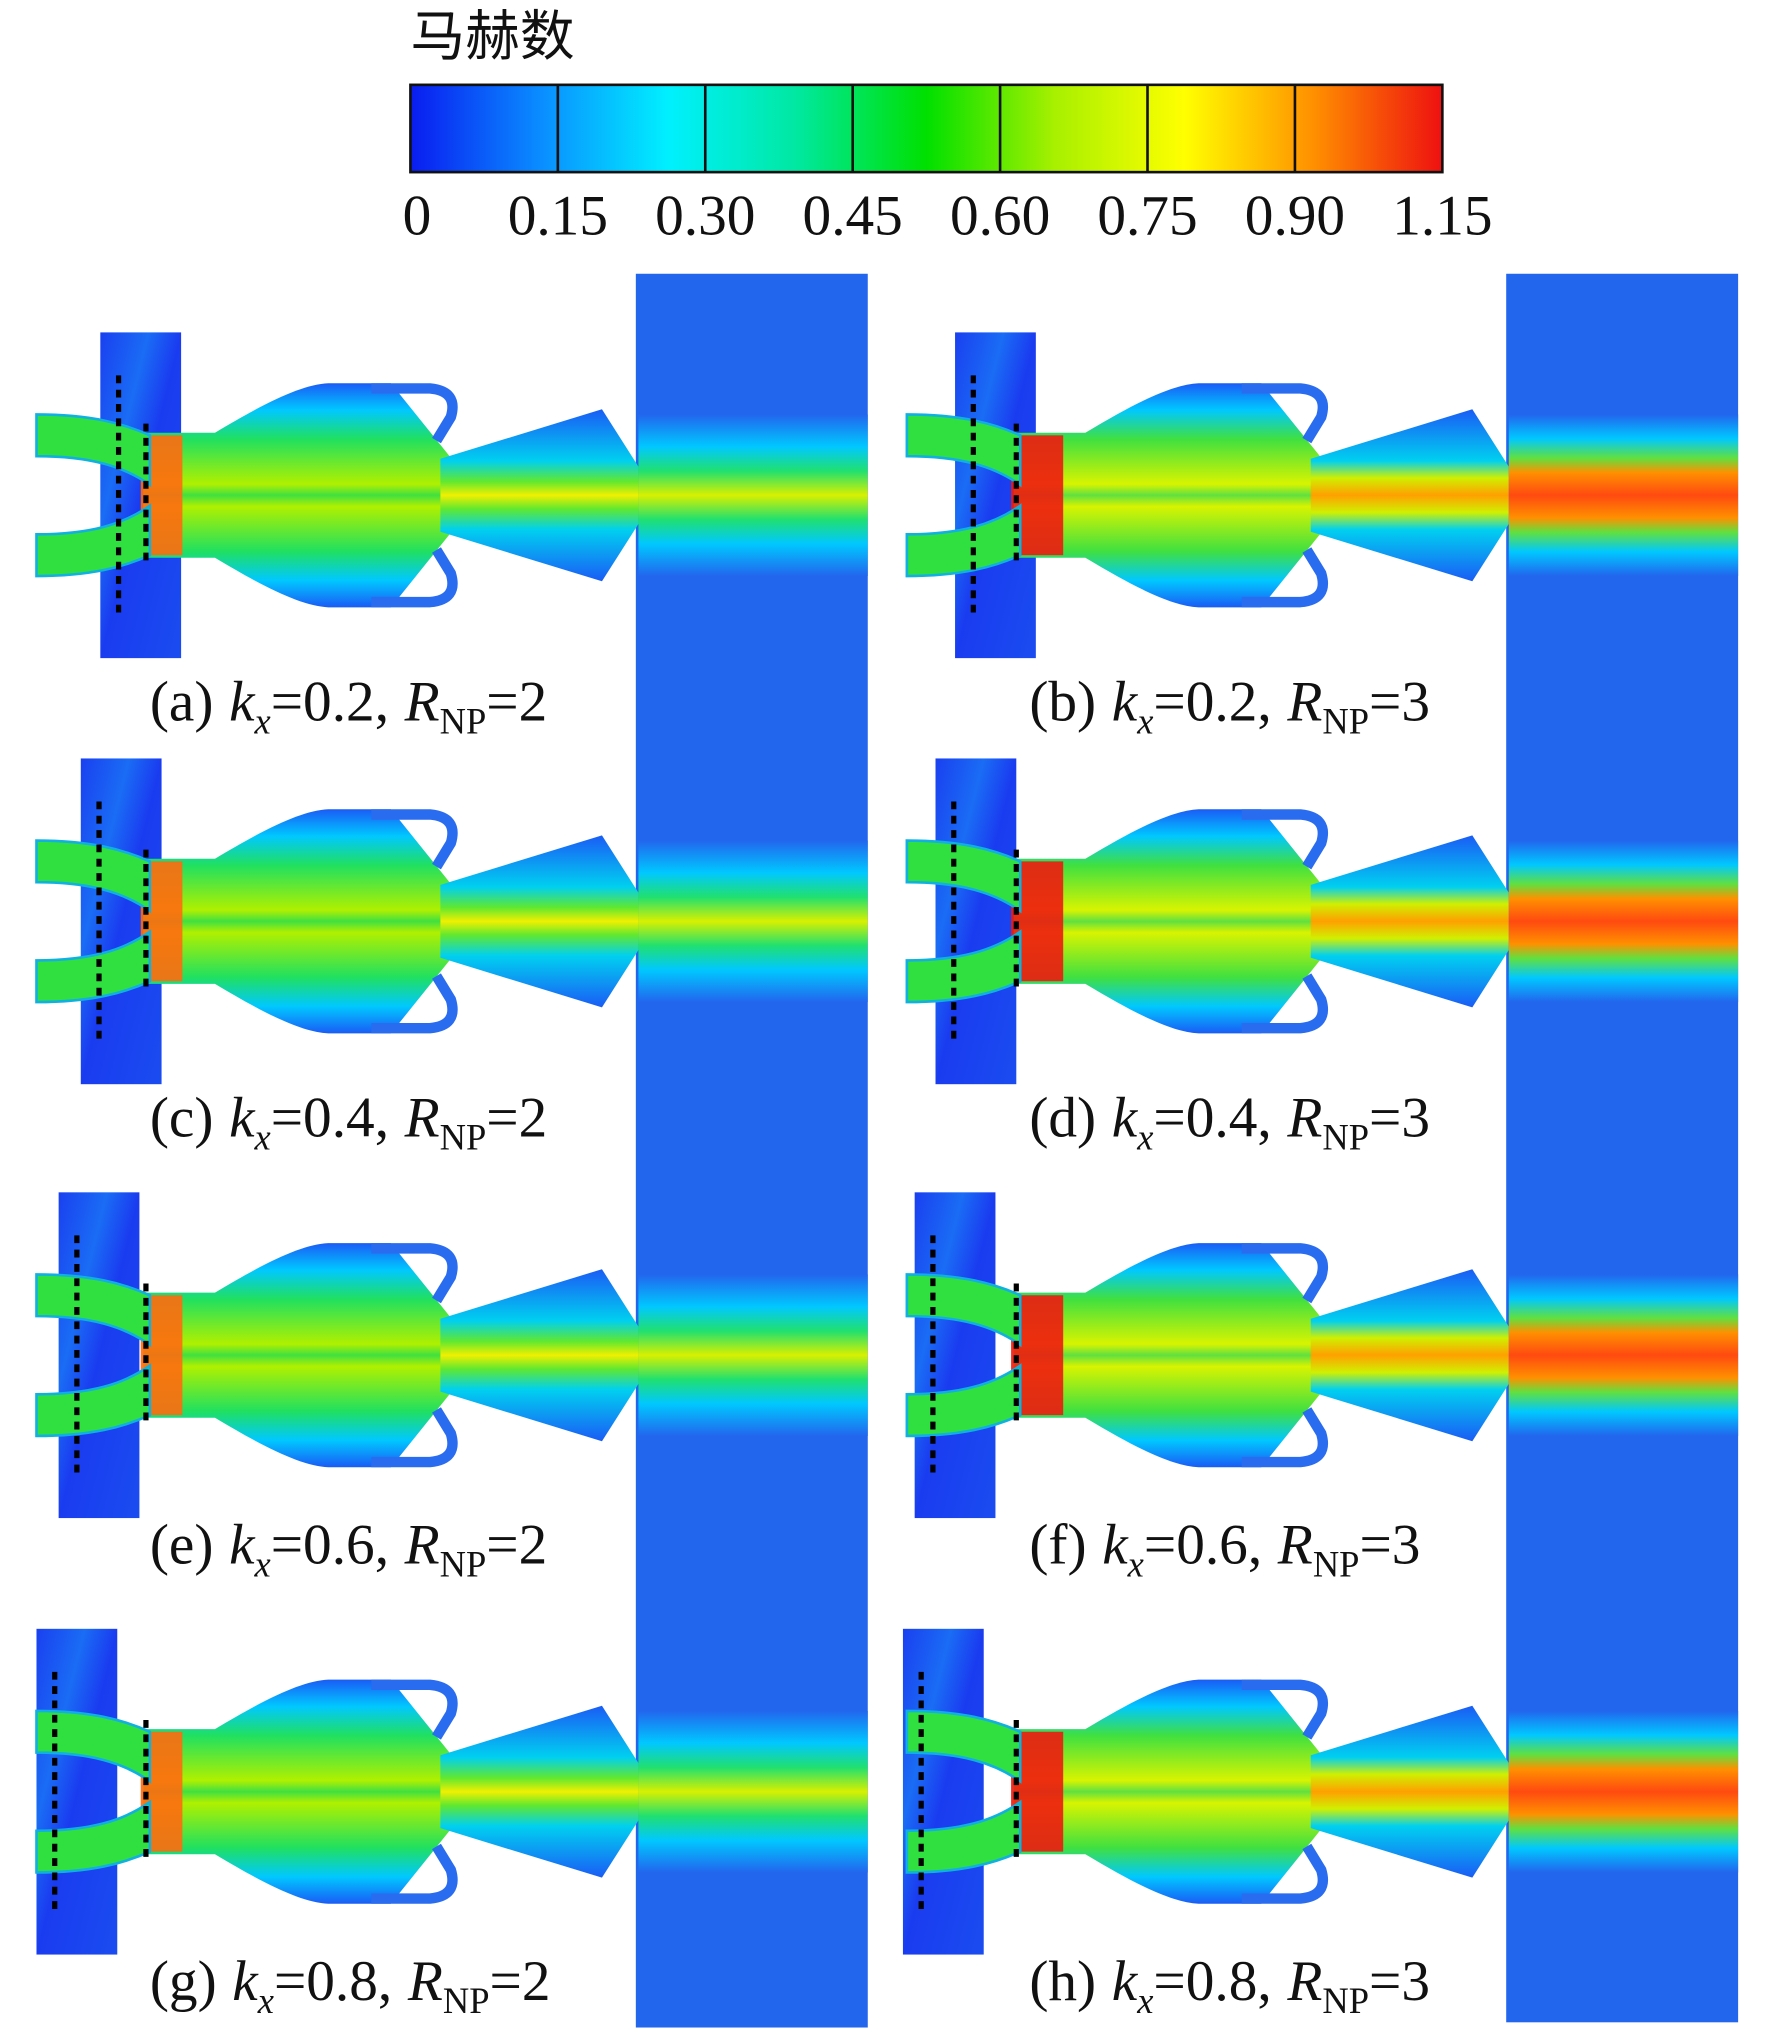 The image size is (1772, 2042). I want to click on panel-caption: (d) kx=0.4, RNP=3, so click(1229, 1121).